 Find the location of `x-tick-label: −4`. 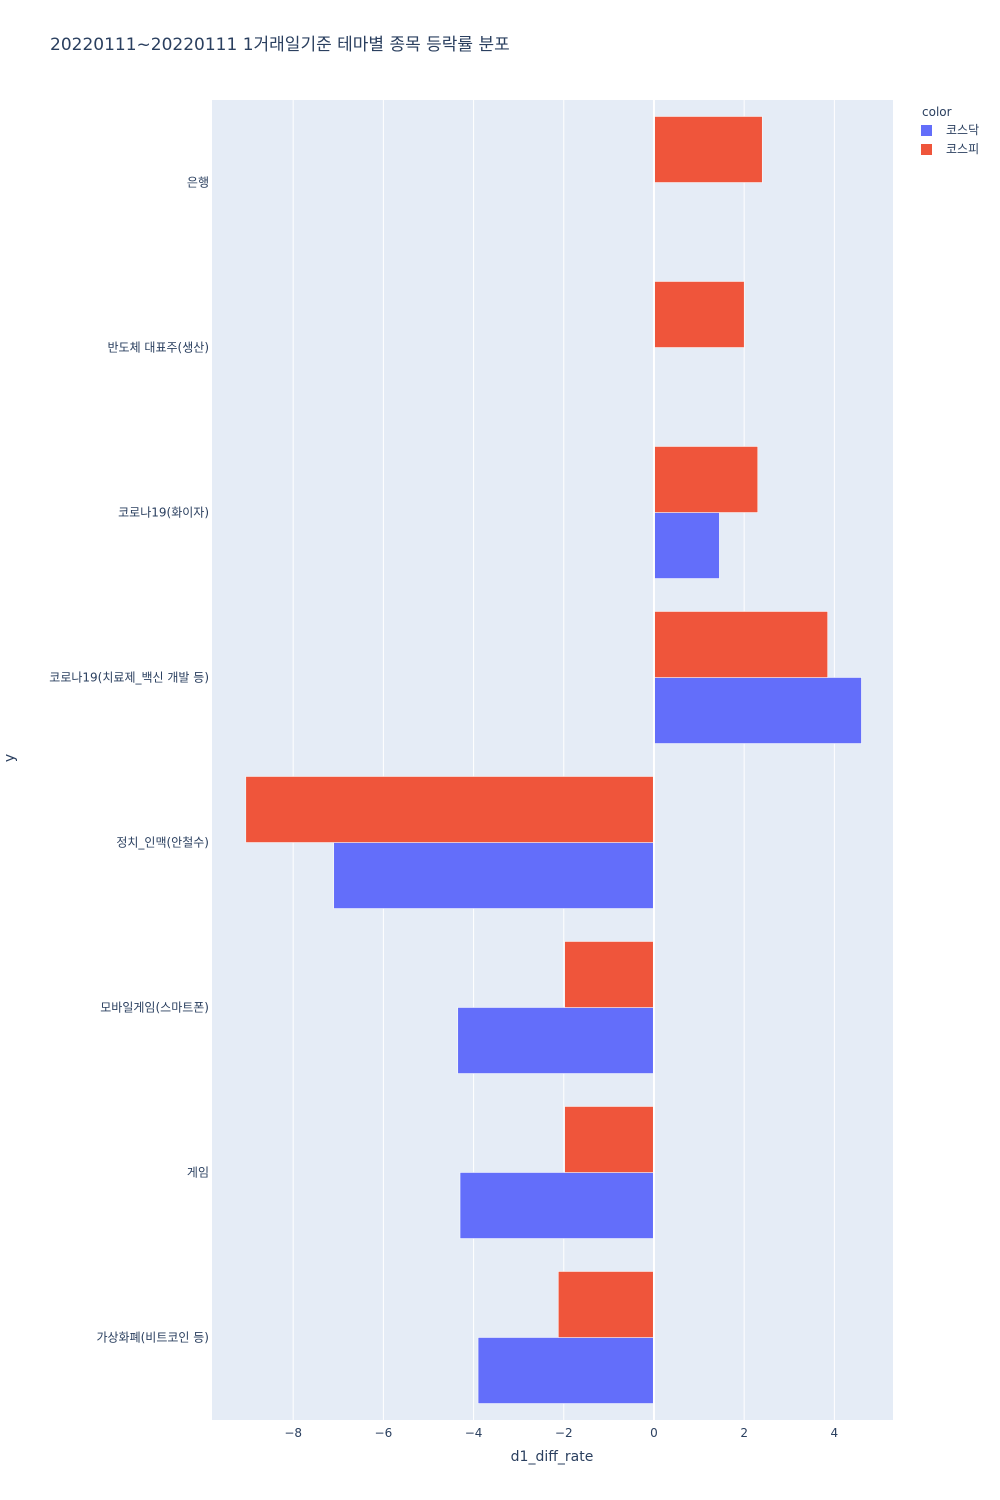

x-tick-label: −4 is located at coordinates (474, 1433).